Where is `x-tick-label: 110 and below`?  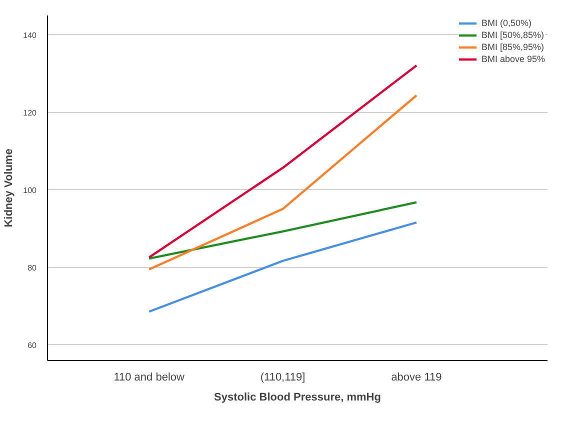 x-tick-label: 110 and below is located at coordinates (149, 378).